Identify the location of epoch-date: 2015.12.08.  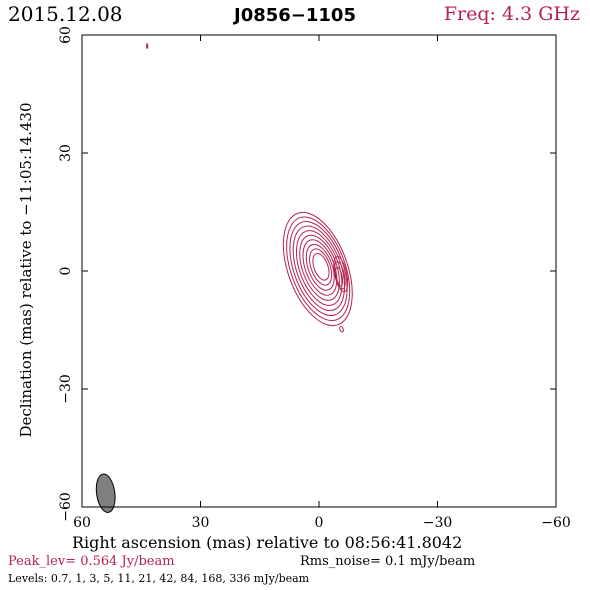
(65, 14).